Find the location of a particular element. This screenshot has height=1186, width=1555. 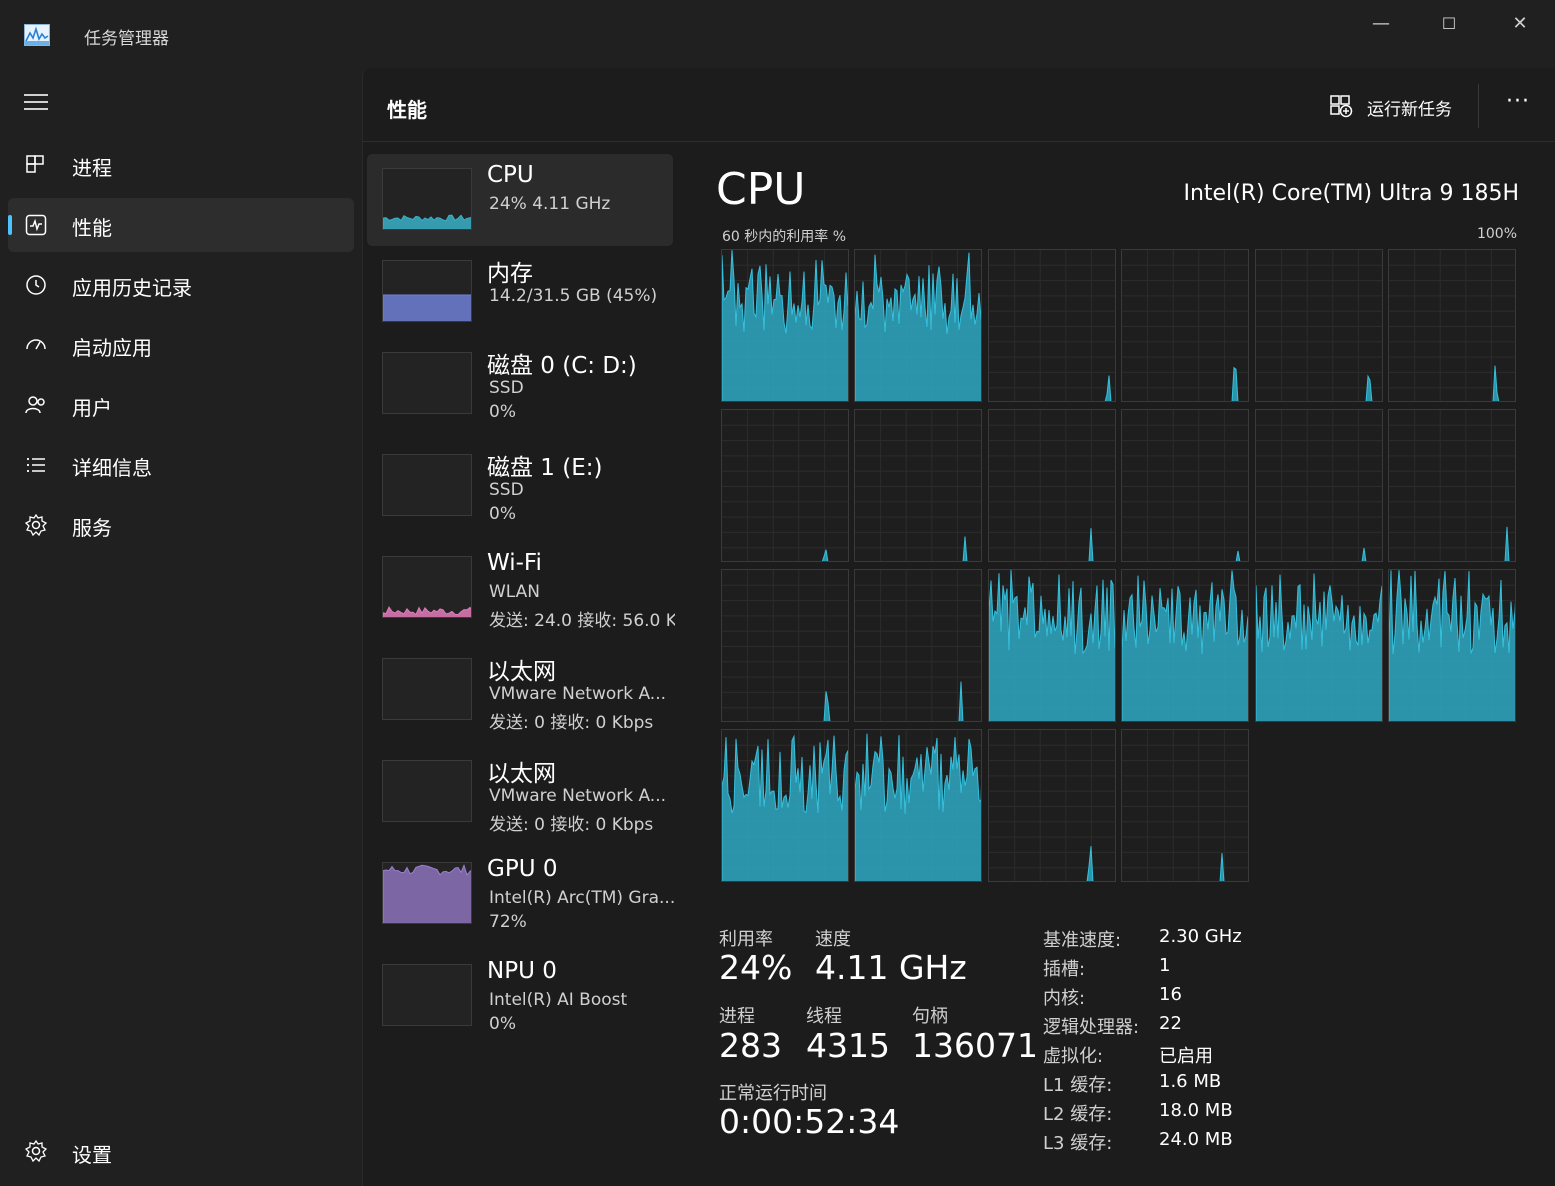

resource-value: 发送: 24.0 接收: 56.0 K is located at coordinates (582, 621).